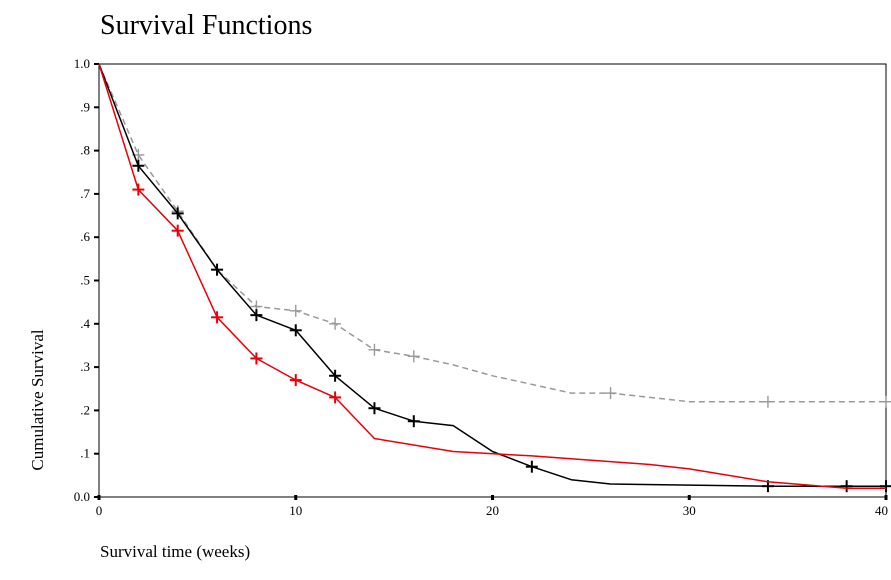  What do you see at coordinates (85, 409) in the screenshot?
I see `y-tick-label: .2` at bounding box center [85, 409].